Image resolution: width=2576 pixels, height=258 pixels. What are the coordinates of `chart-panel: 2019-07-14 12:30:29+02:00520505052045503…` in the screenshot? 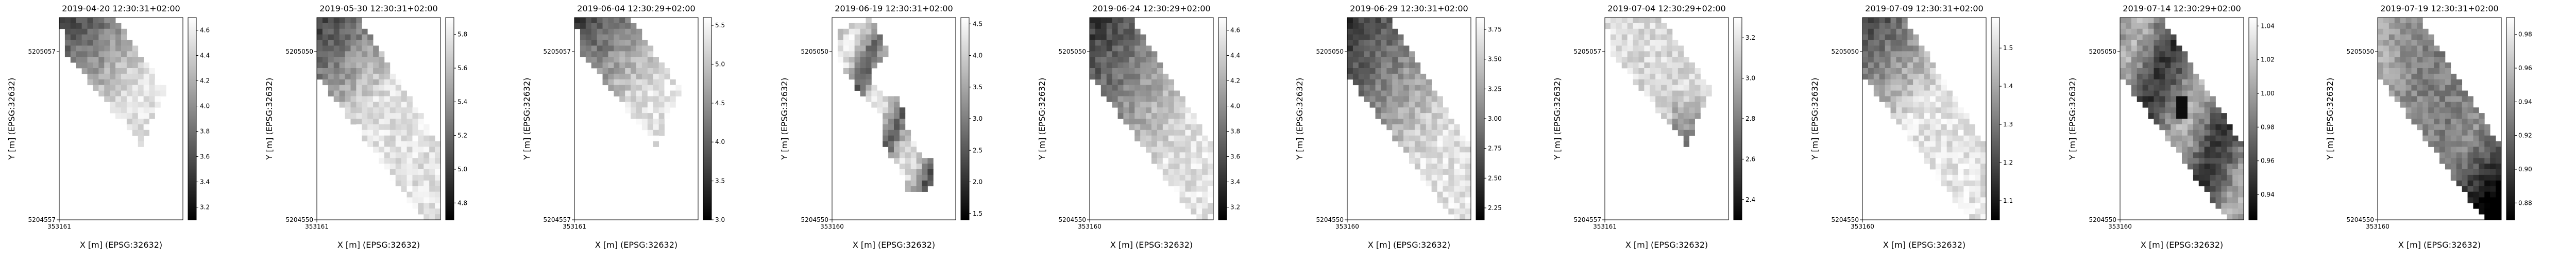 It's located at (2171, 127).